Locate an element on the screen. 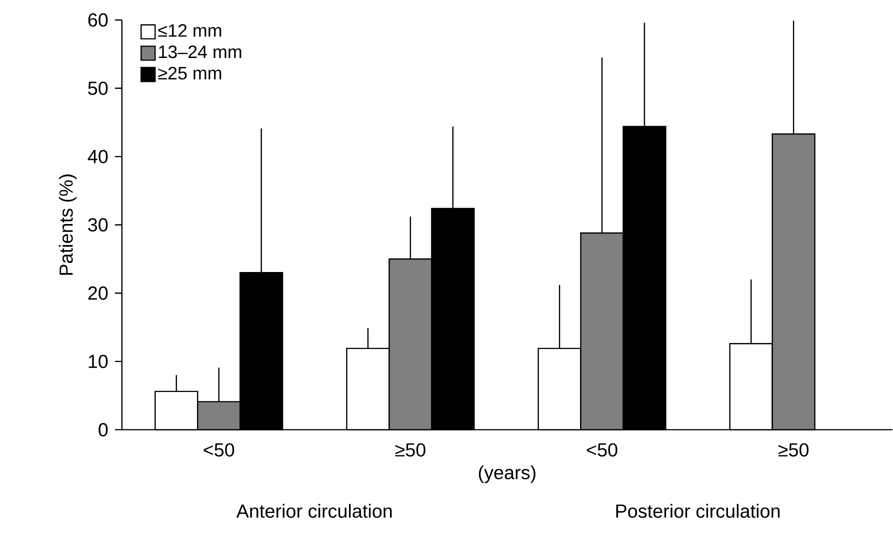  legend-label: ≤12 mm is located at coordinates (190, 30).